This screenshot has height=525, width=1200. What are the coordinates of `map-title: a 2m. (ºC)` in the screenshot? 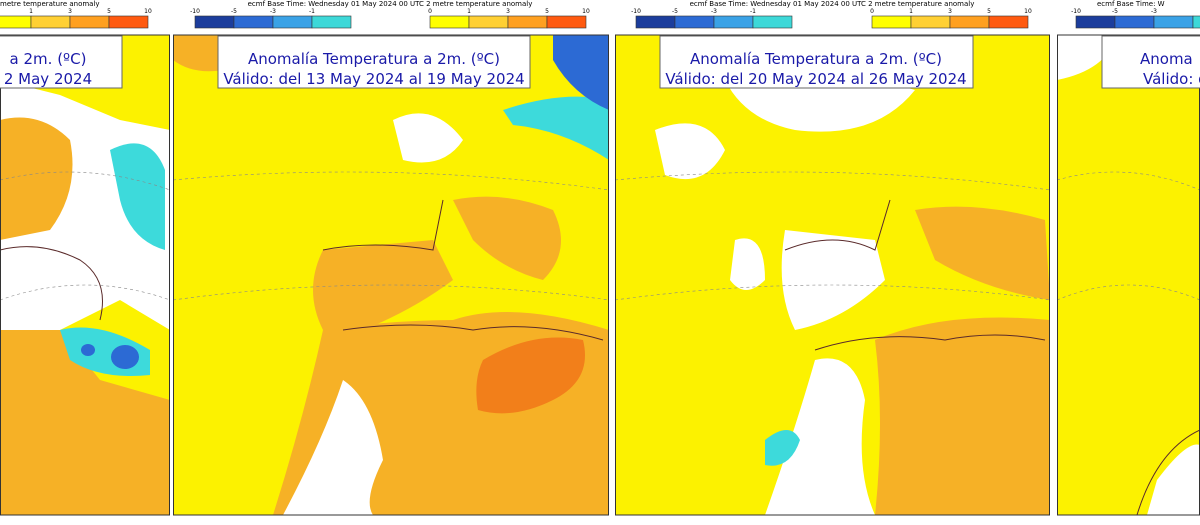 It's located at (48, 59).